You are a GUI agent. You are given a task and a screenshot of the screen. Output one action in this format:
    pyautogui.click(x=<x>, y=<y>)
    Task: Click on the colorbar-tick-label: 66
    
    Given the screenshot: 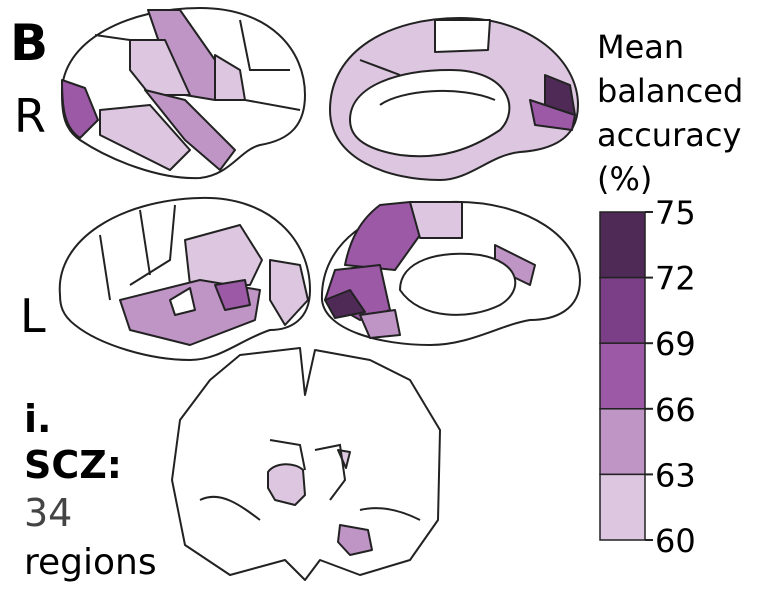 What is the action you would take?
    pyautogui.click(x=675, y=410)
    